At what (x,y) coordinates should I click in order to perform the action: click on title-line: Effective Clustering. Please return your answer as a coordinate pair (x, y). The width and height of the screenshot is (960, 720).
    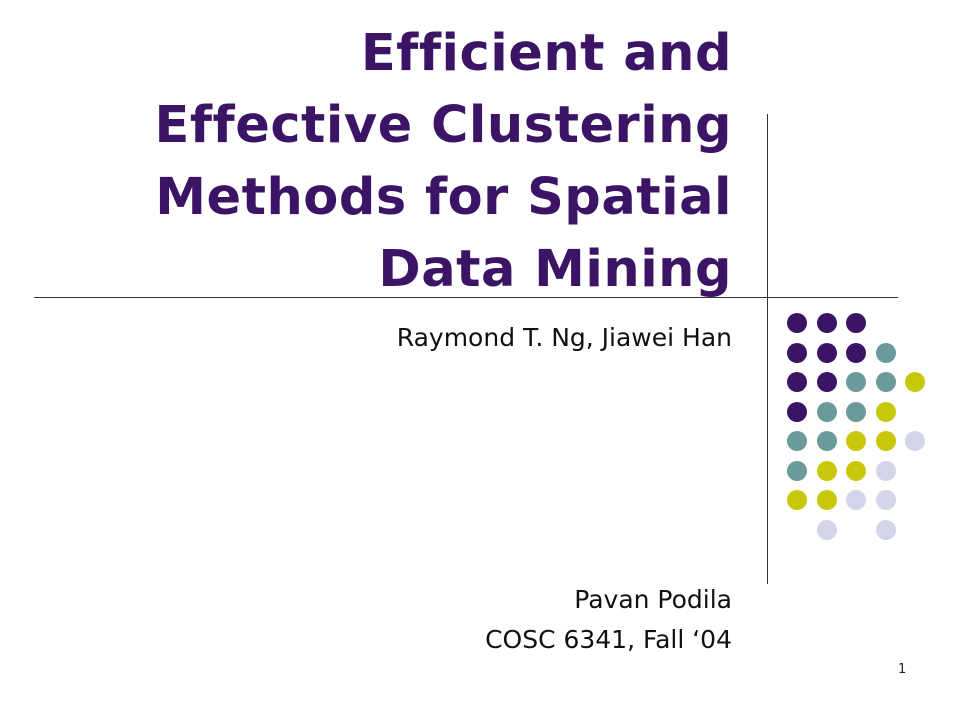
    Looking at the image, I should click on (443, 125).